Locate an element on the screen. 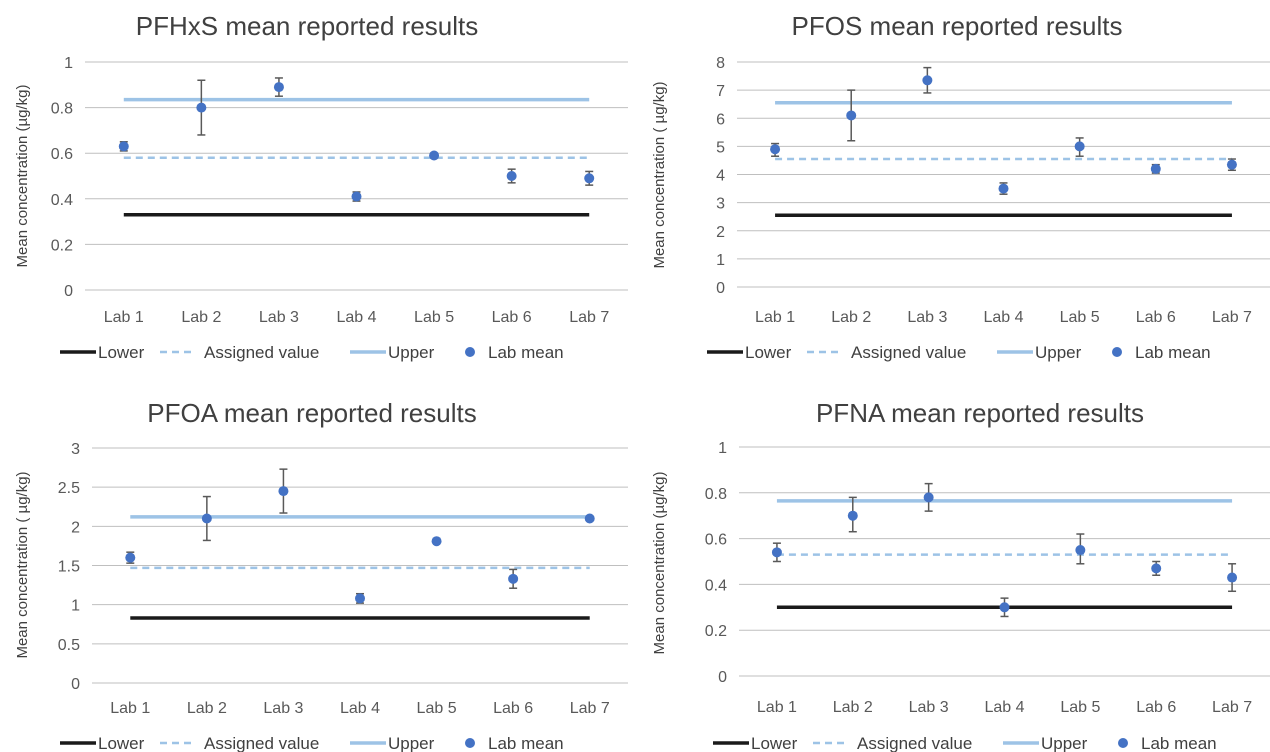  y-tick-label: 0.4 is located at coordinates (62, 200).